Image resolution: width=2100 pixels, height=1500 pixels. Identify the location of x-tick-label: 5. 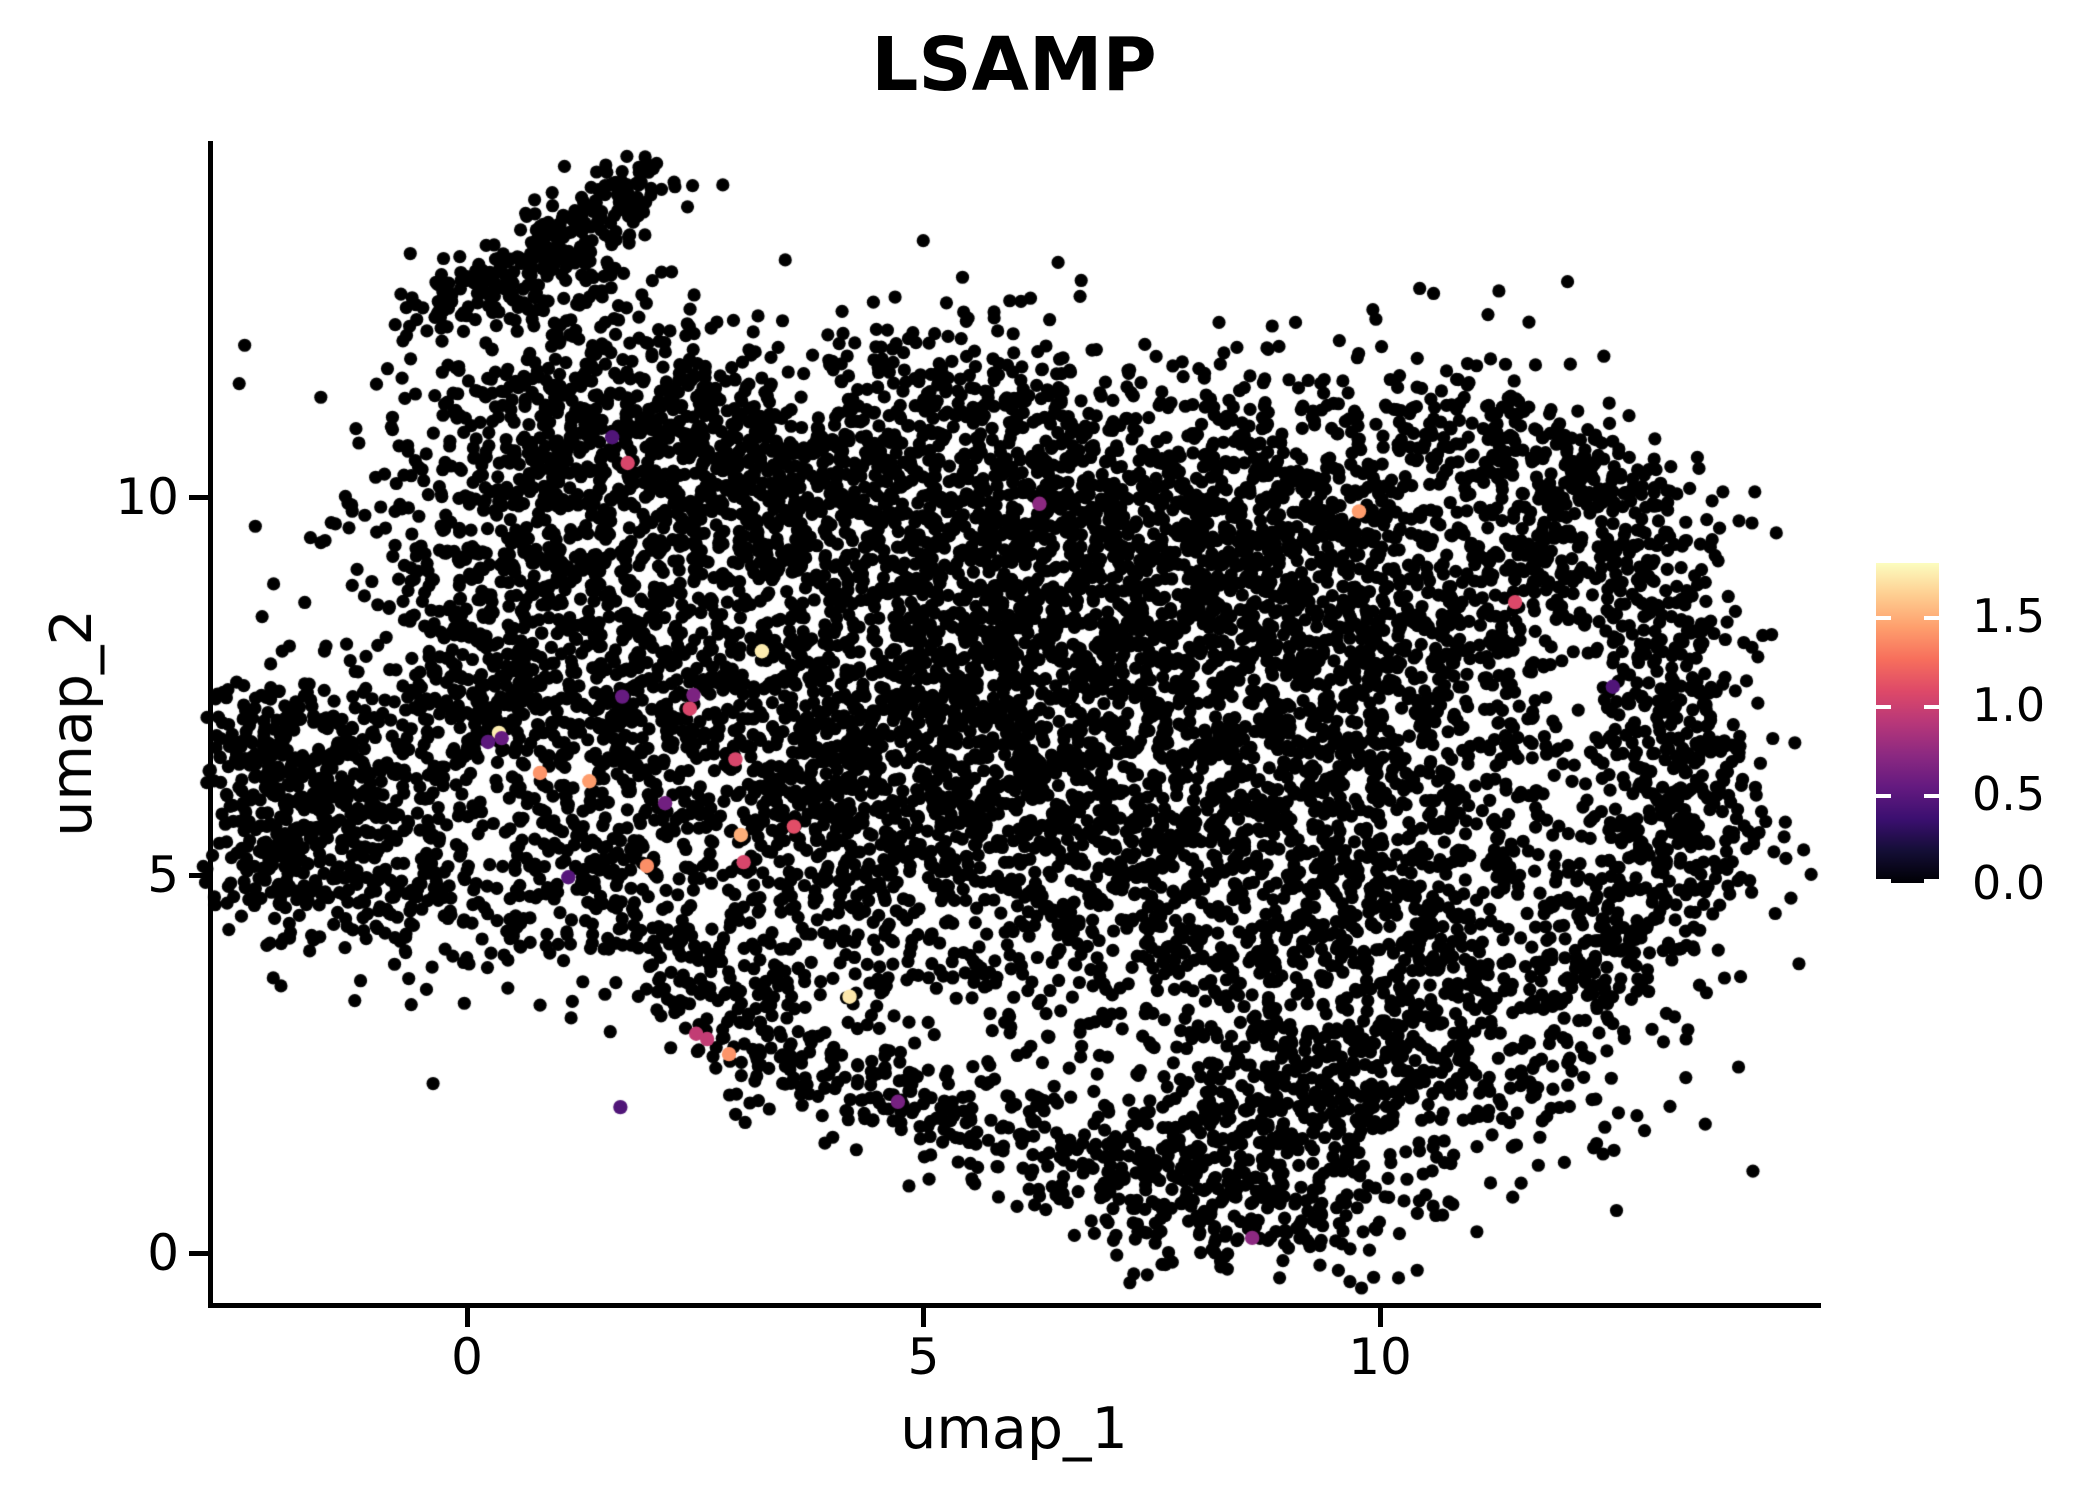
(923, 1357).